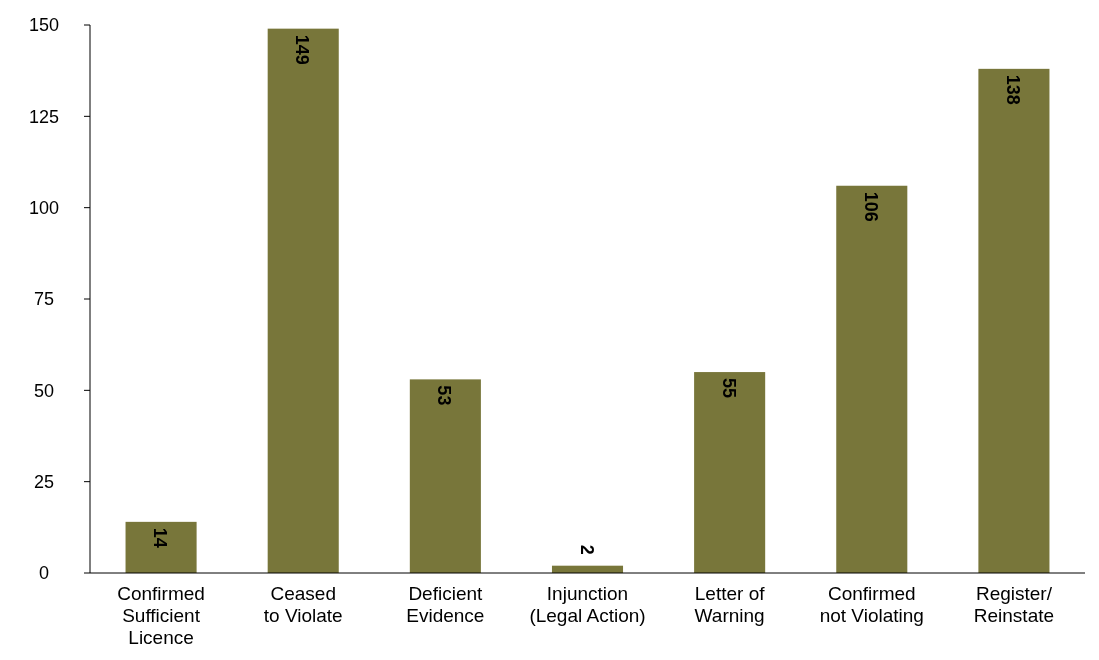 The height and width of the screenshot is (660, 1099). I want to click on y-tick-label: 50, so click(44, 390).